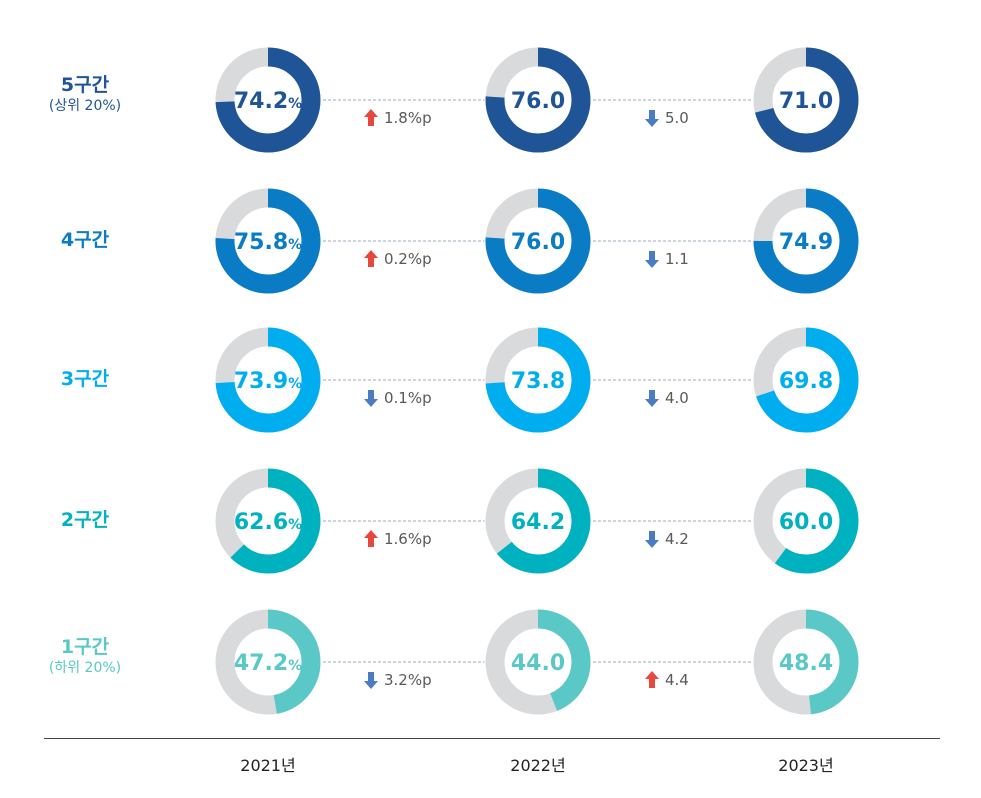  What do you see at coordinates (408, 118) in the screenshot?
I see `change-label: 1.8%p` at bounding box center [408, 118].